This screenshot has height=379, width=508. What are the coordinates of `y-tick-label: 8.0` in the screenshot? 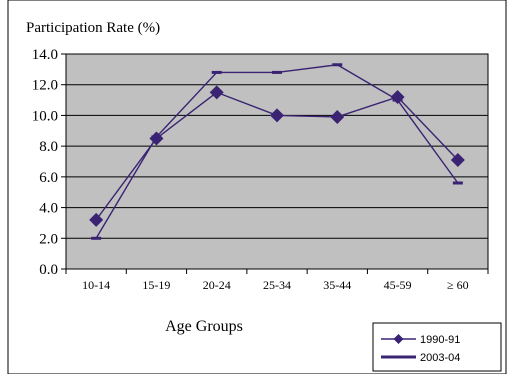 It's located at (48, 147).